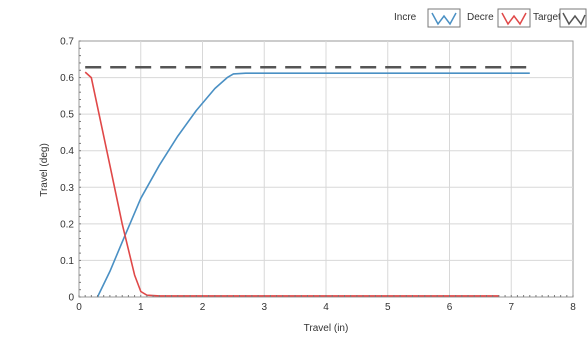 The height and width of the screenshot is (339, 587). Describe the element at coordinates (141, 307) in the screenshot. I see `x-tick-label: 1` at that location.